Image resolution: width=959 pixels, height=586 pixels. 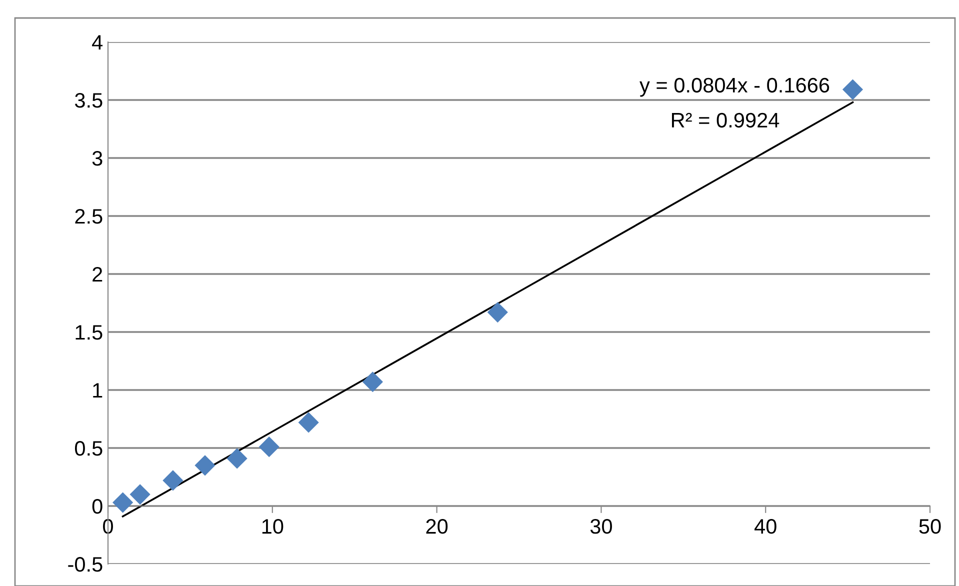 I want to click on y-tick-label: 2.5, so click(x=88, y=216).